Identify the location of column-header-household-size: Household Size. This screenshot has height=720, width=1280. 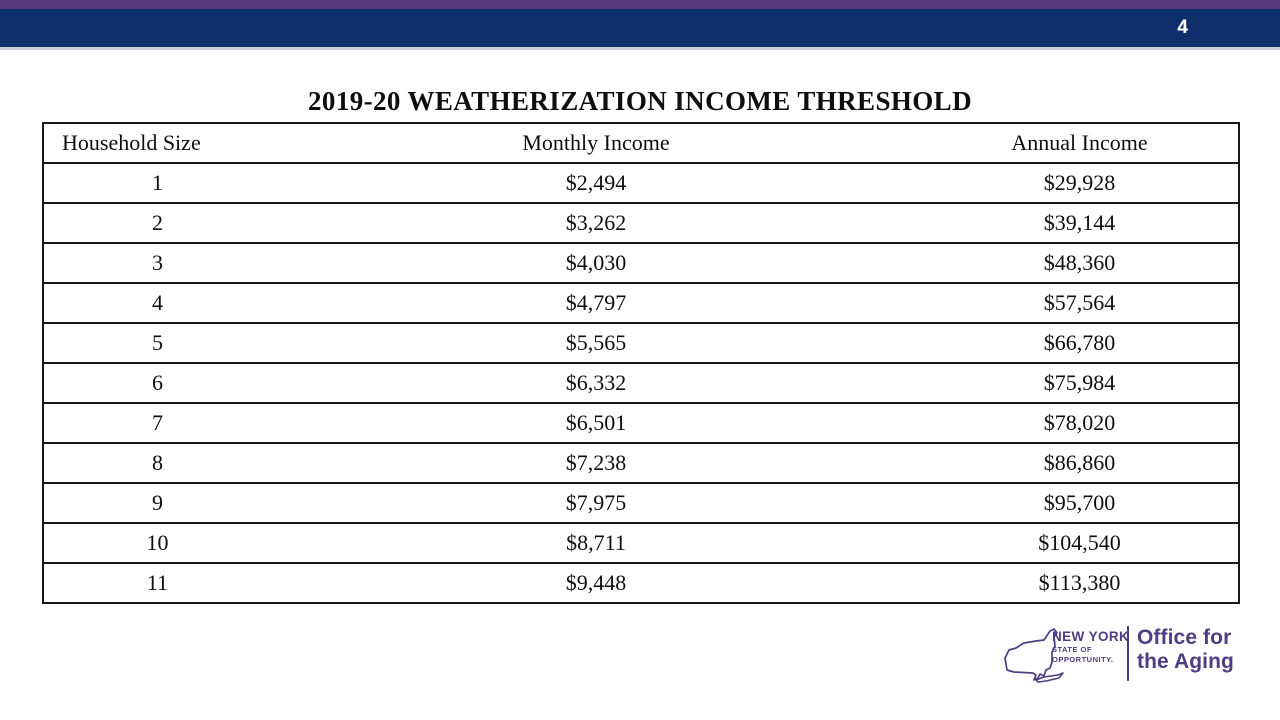
(156, 143).